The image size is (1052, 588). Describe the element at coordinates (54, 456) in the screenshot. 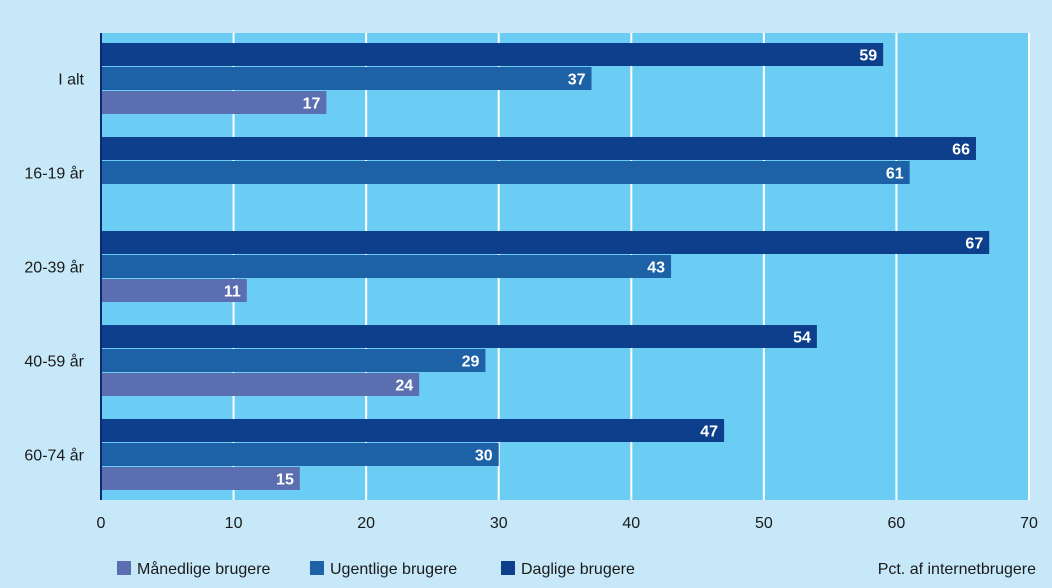

I see `category-label: 60-74 år` at that location.